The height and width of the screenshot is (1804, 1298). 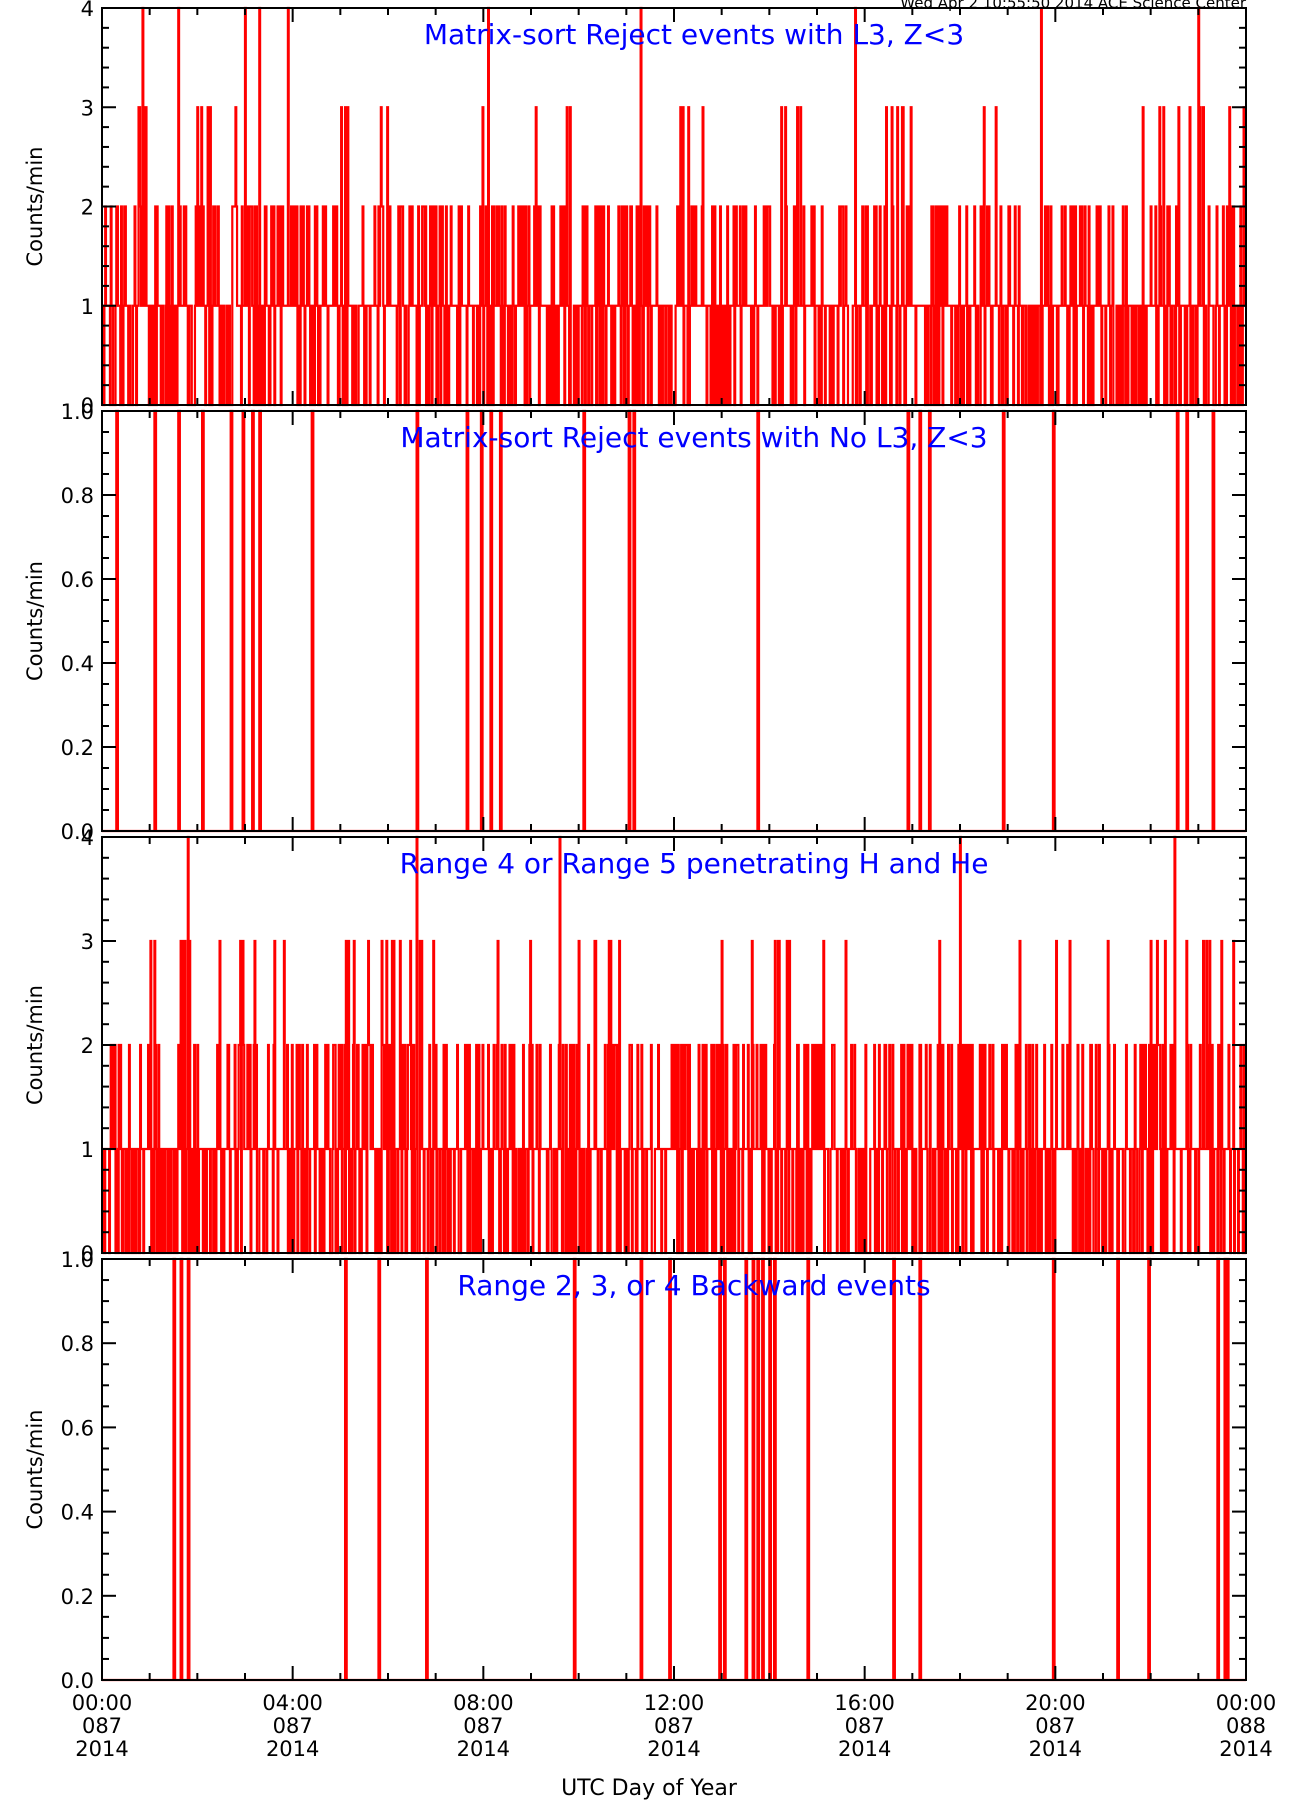 I want to click on x-tick-time: 04:00, so click(x=292, y=1703).